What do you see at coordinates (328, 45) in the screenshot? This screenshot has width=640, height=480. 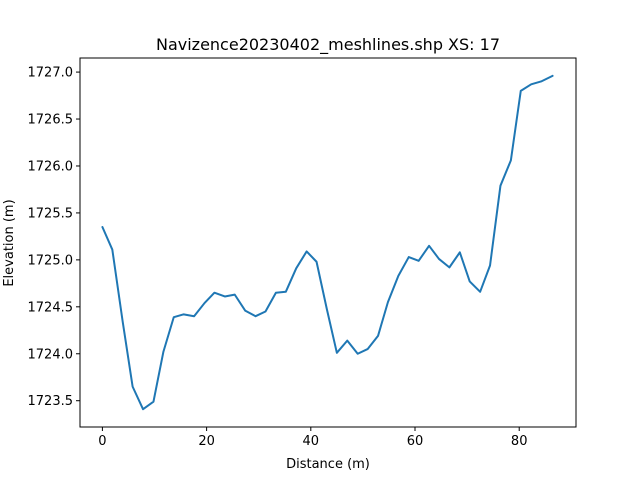 I see `chart-title: Navizence20230402_meshlines.shp XS: 17` at bounding box center [328, 45].